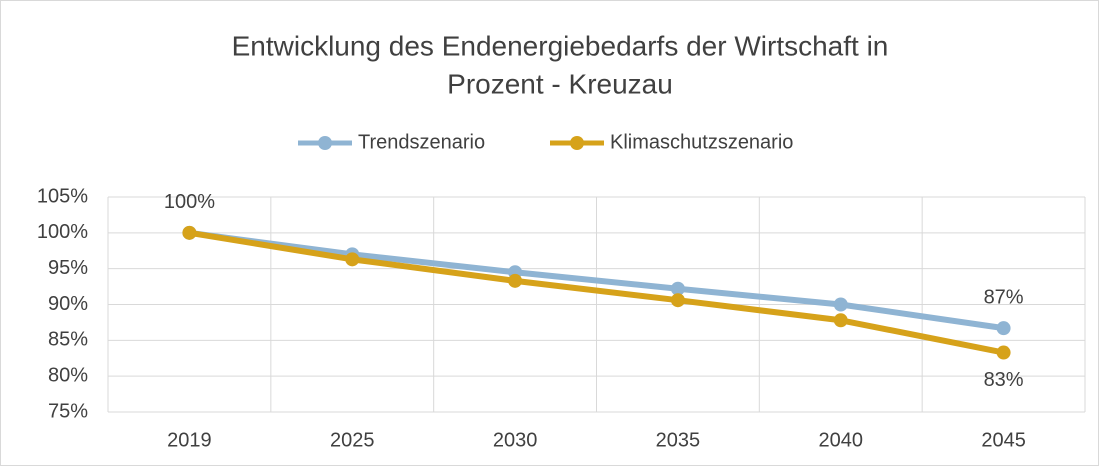  I want to click on y-tick-label: 75%, so click(68, 411).